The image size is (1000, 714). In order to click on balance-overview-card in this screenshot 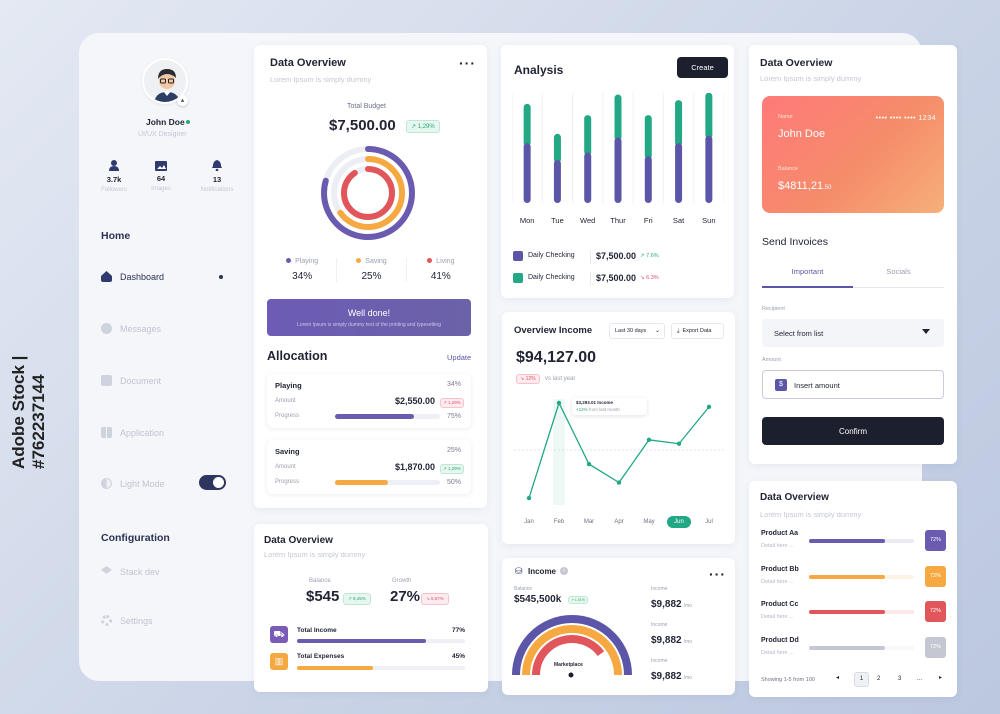, I will do `click(371, 608)`.